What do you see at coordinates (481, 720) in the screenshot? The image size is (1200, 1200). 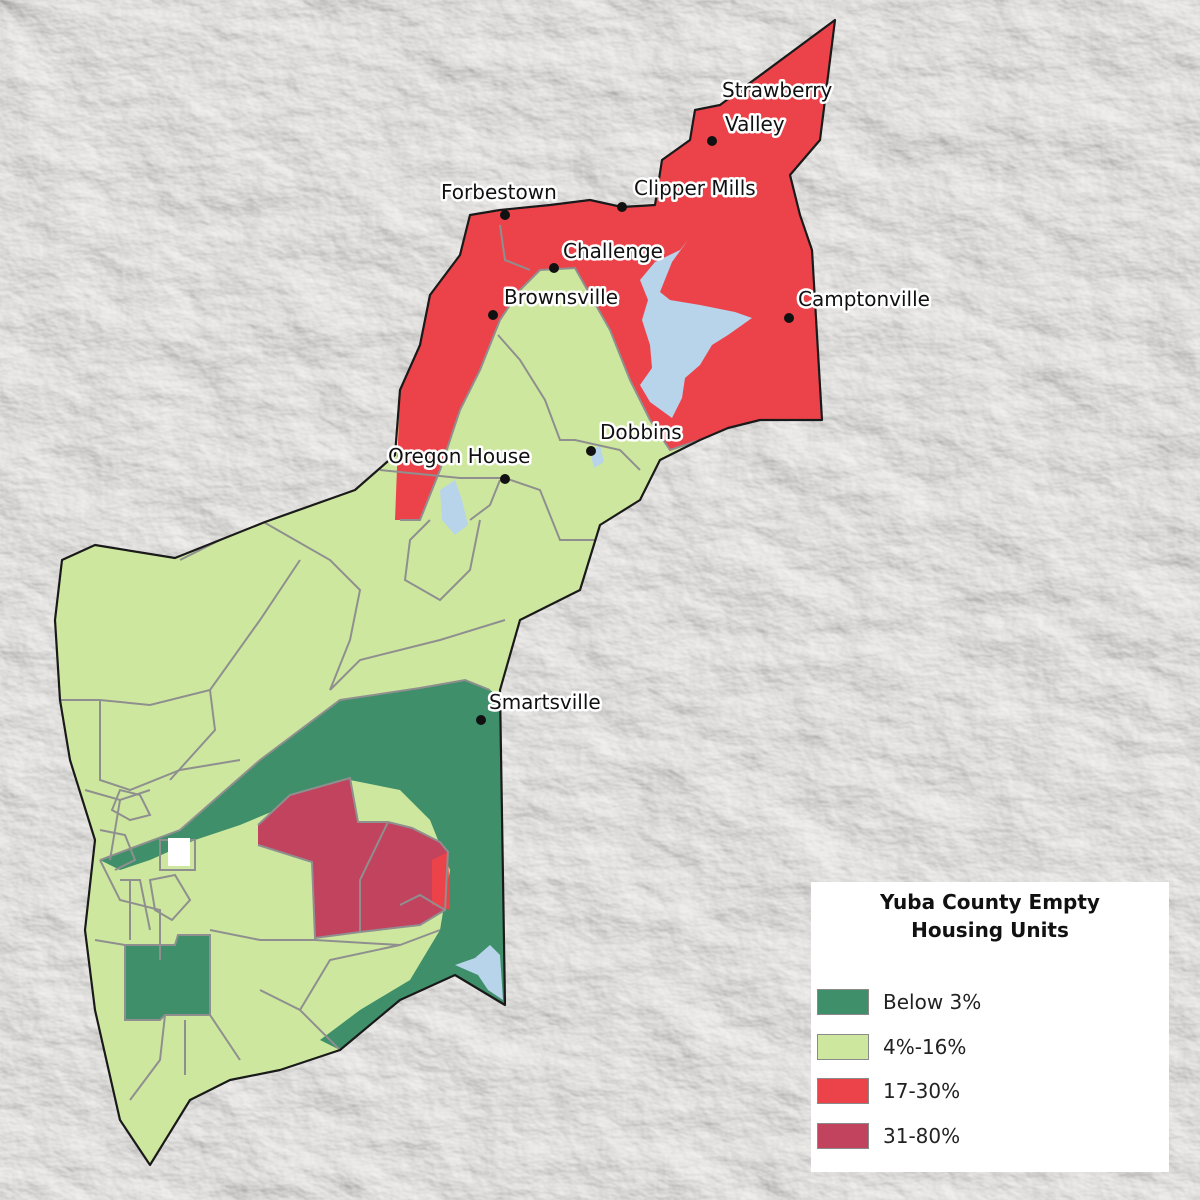 I see `town-dot-smartsville` at bounding box center [481, 720].